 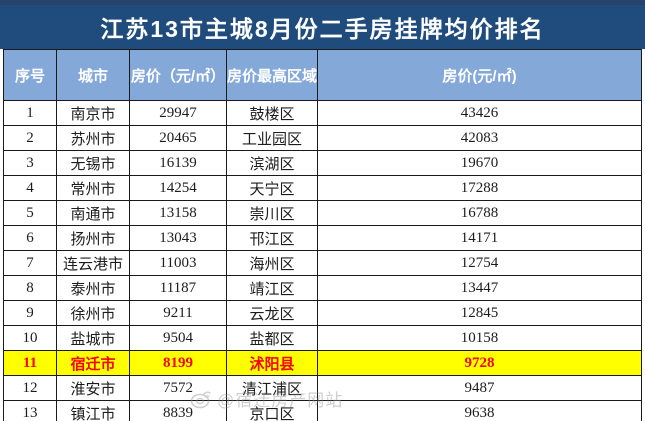 I want to click on table-row: 10 盐城市 9504 盐都区 10158, so click(x=322, y=338).